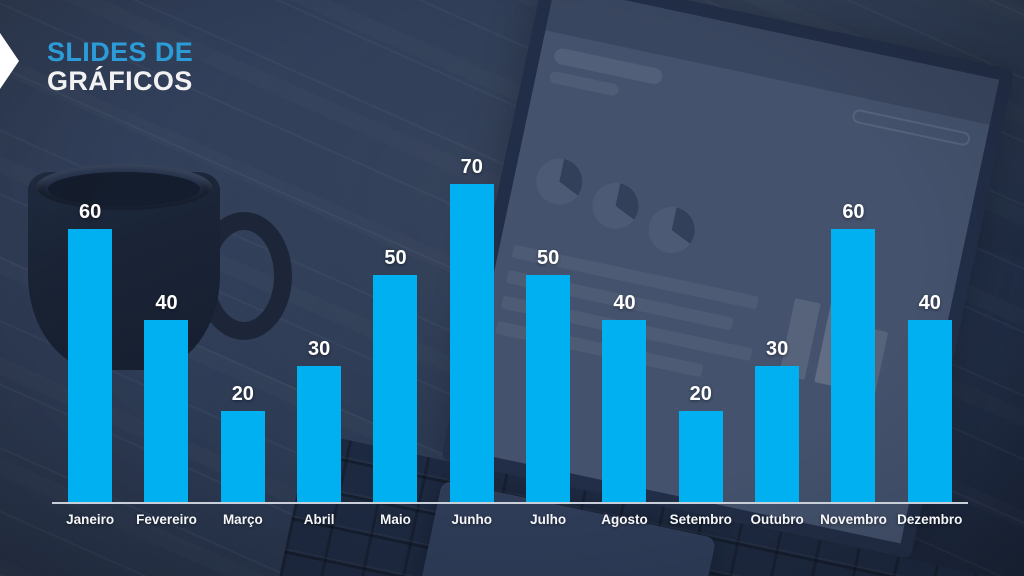 Image resolution: width=1024 pixels, height=576 pixels. Describe the element at coordinates (777, 519) in the screenshot. I see `category-label: Outubro` at that location.